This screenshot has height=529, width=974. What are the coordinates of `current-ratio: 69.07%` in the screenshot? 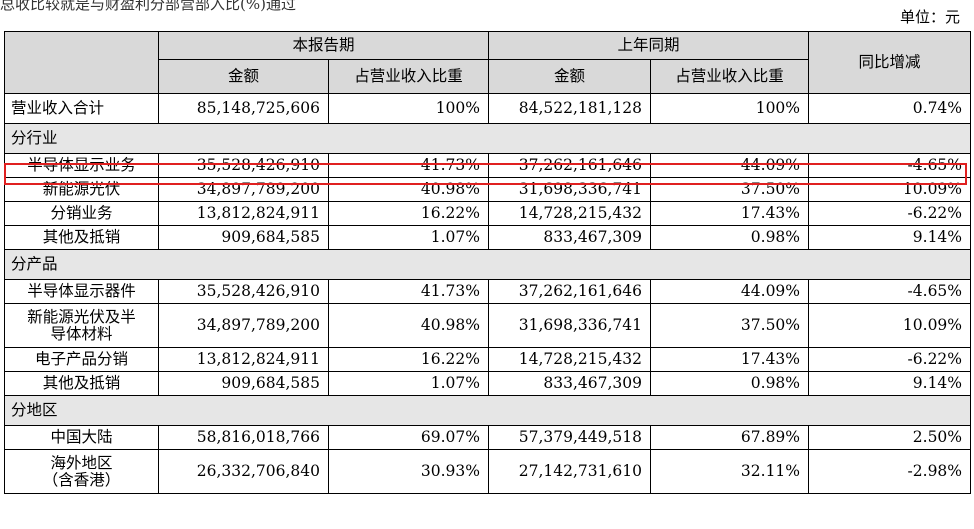 It's located at (408, 437).